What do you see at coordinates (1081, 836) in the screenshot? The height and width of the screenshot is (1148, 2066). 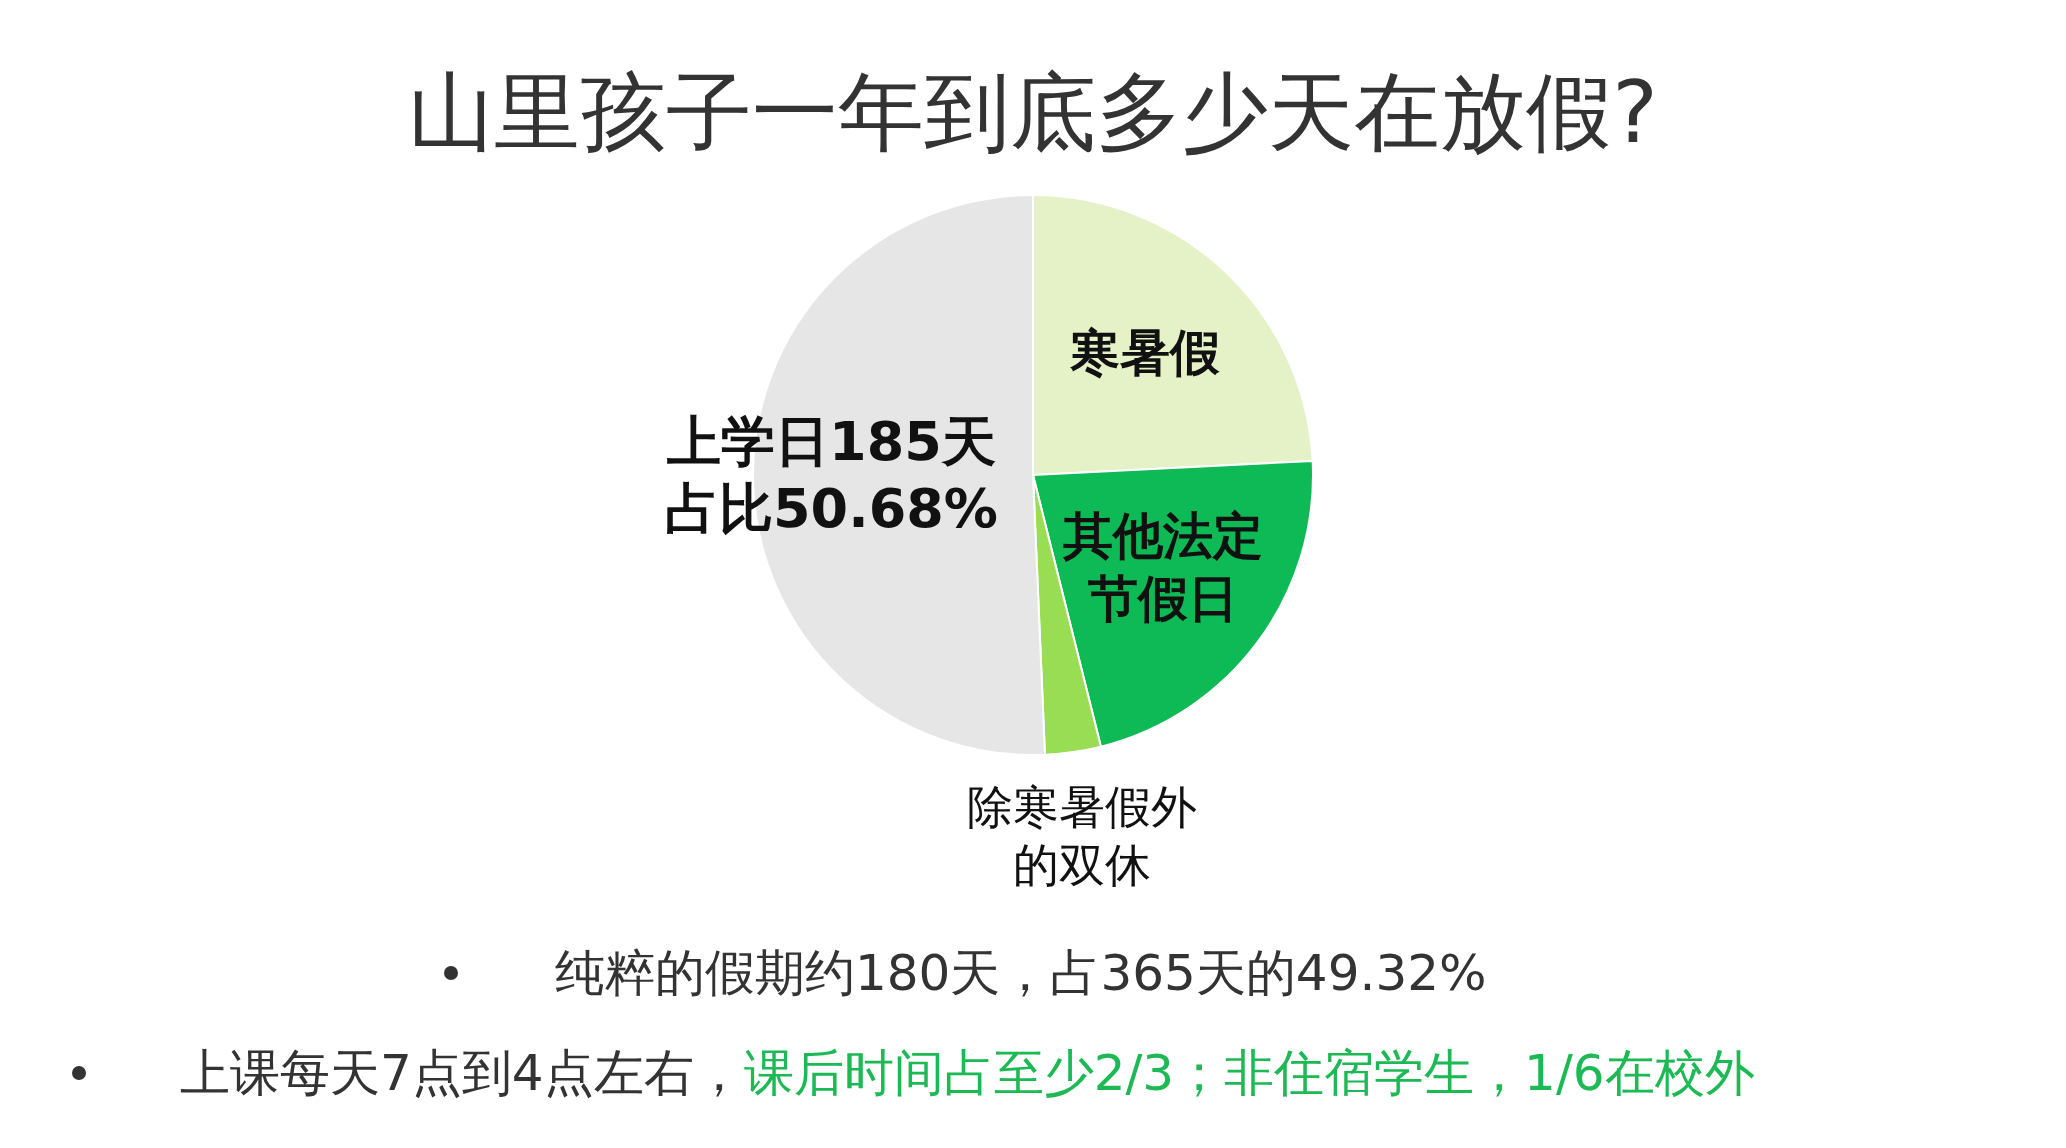 I see `slice-label: 除寒暑假外的双休` at bounding box center [1081, 836].